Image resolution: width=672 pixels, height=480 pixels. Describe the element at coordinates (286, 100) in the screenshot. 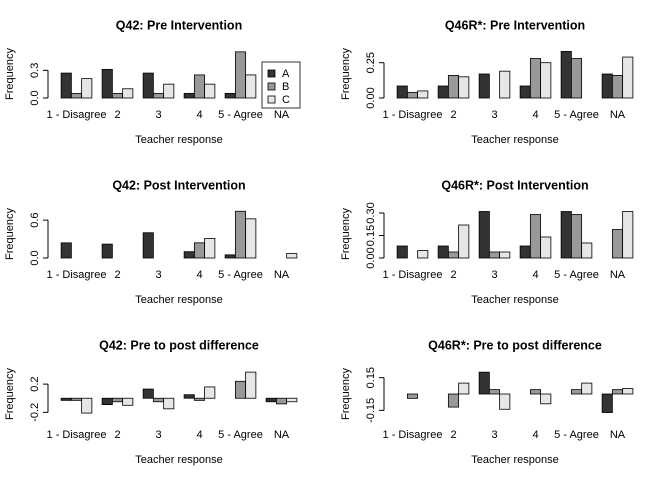

I see `legend-label: C` at that location.